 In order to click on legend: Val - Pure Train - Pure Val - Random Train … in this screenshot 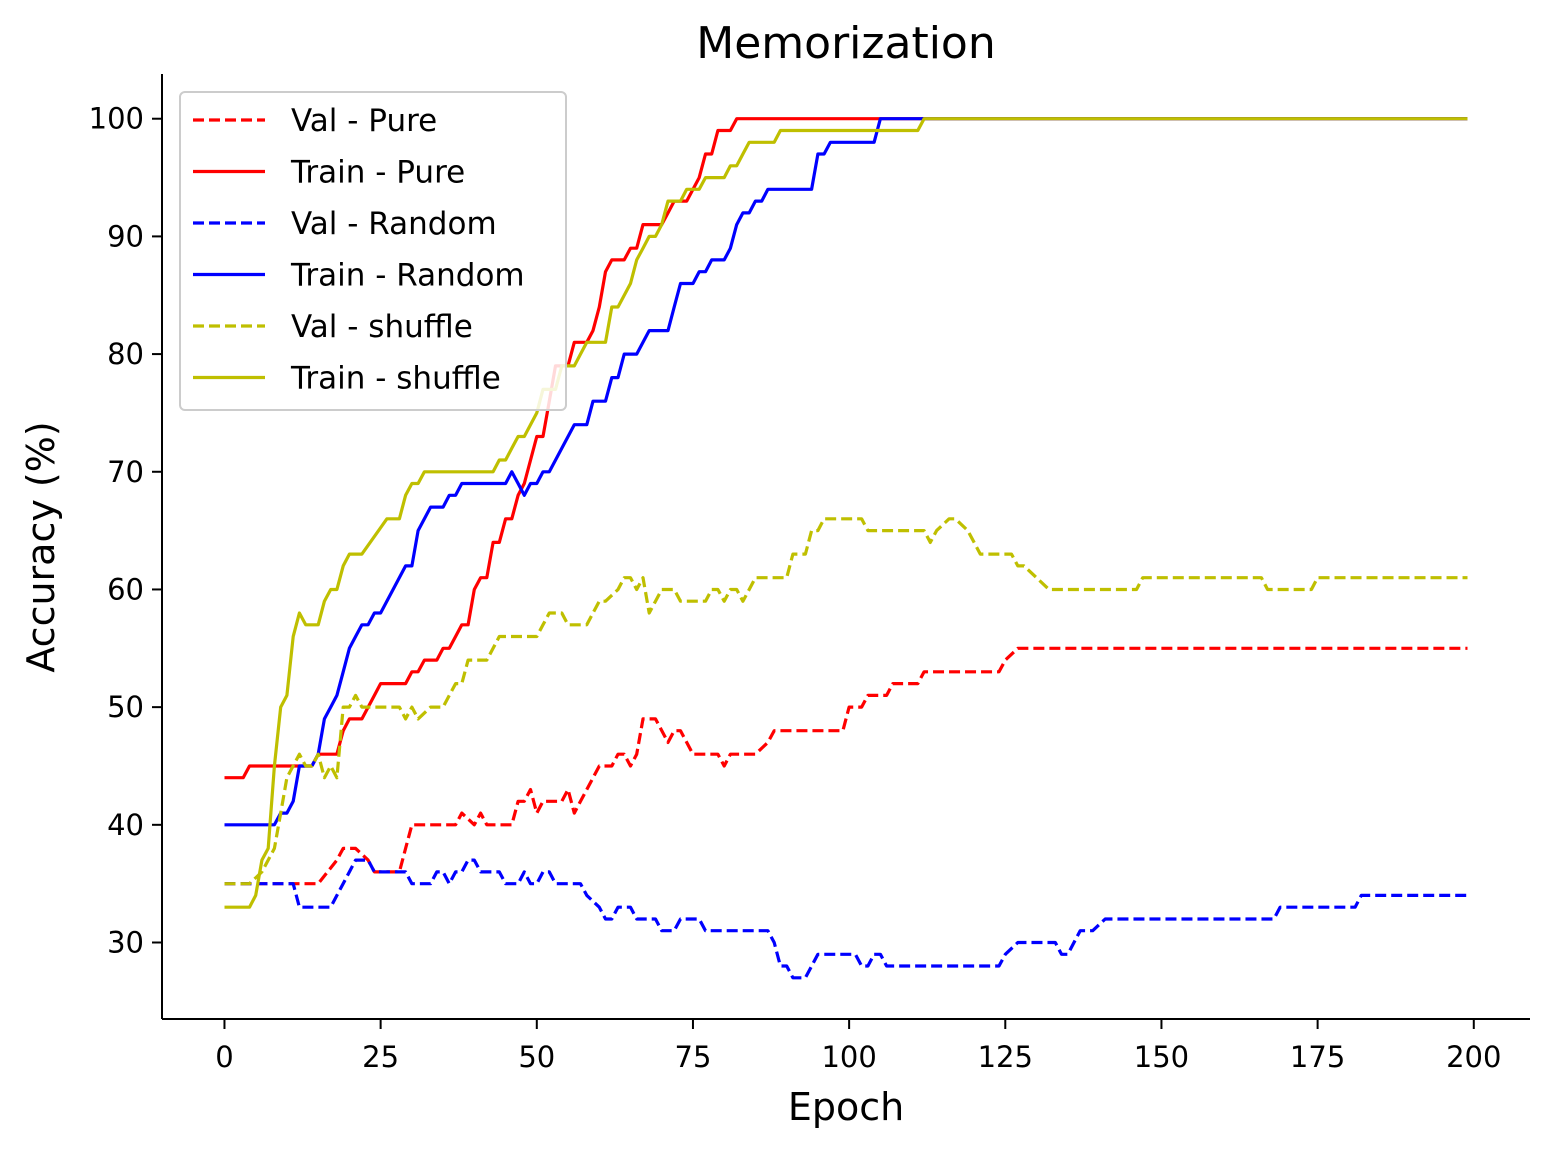, I will do `click(373, 251)`.